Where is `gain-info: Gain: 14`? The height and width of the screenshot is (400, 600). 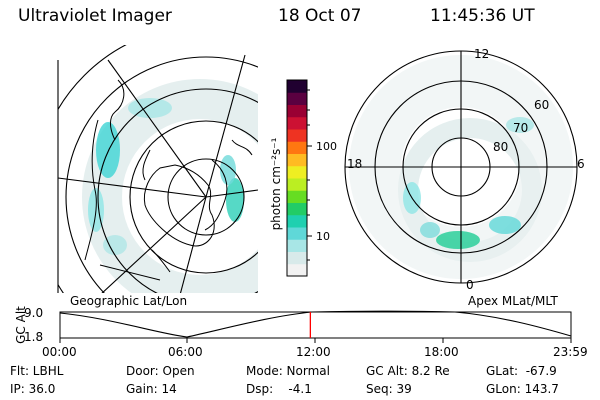
gain-info: Gain: 14 is located at coordinates (151, 389).